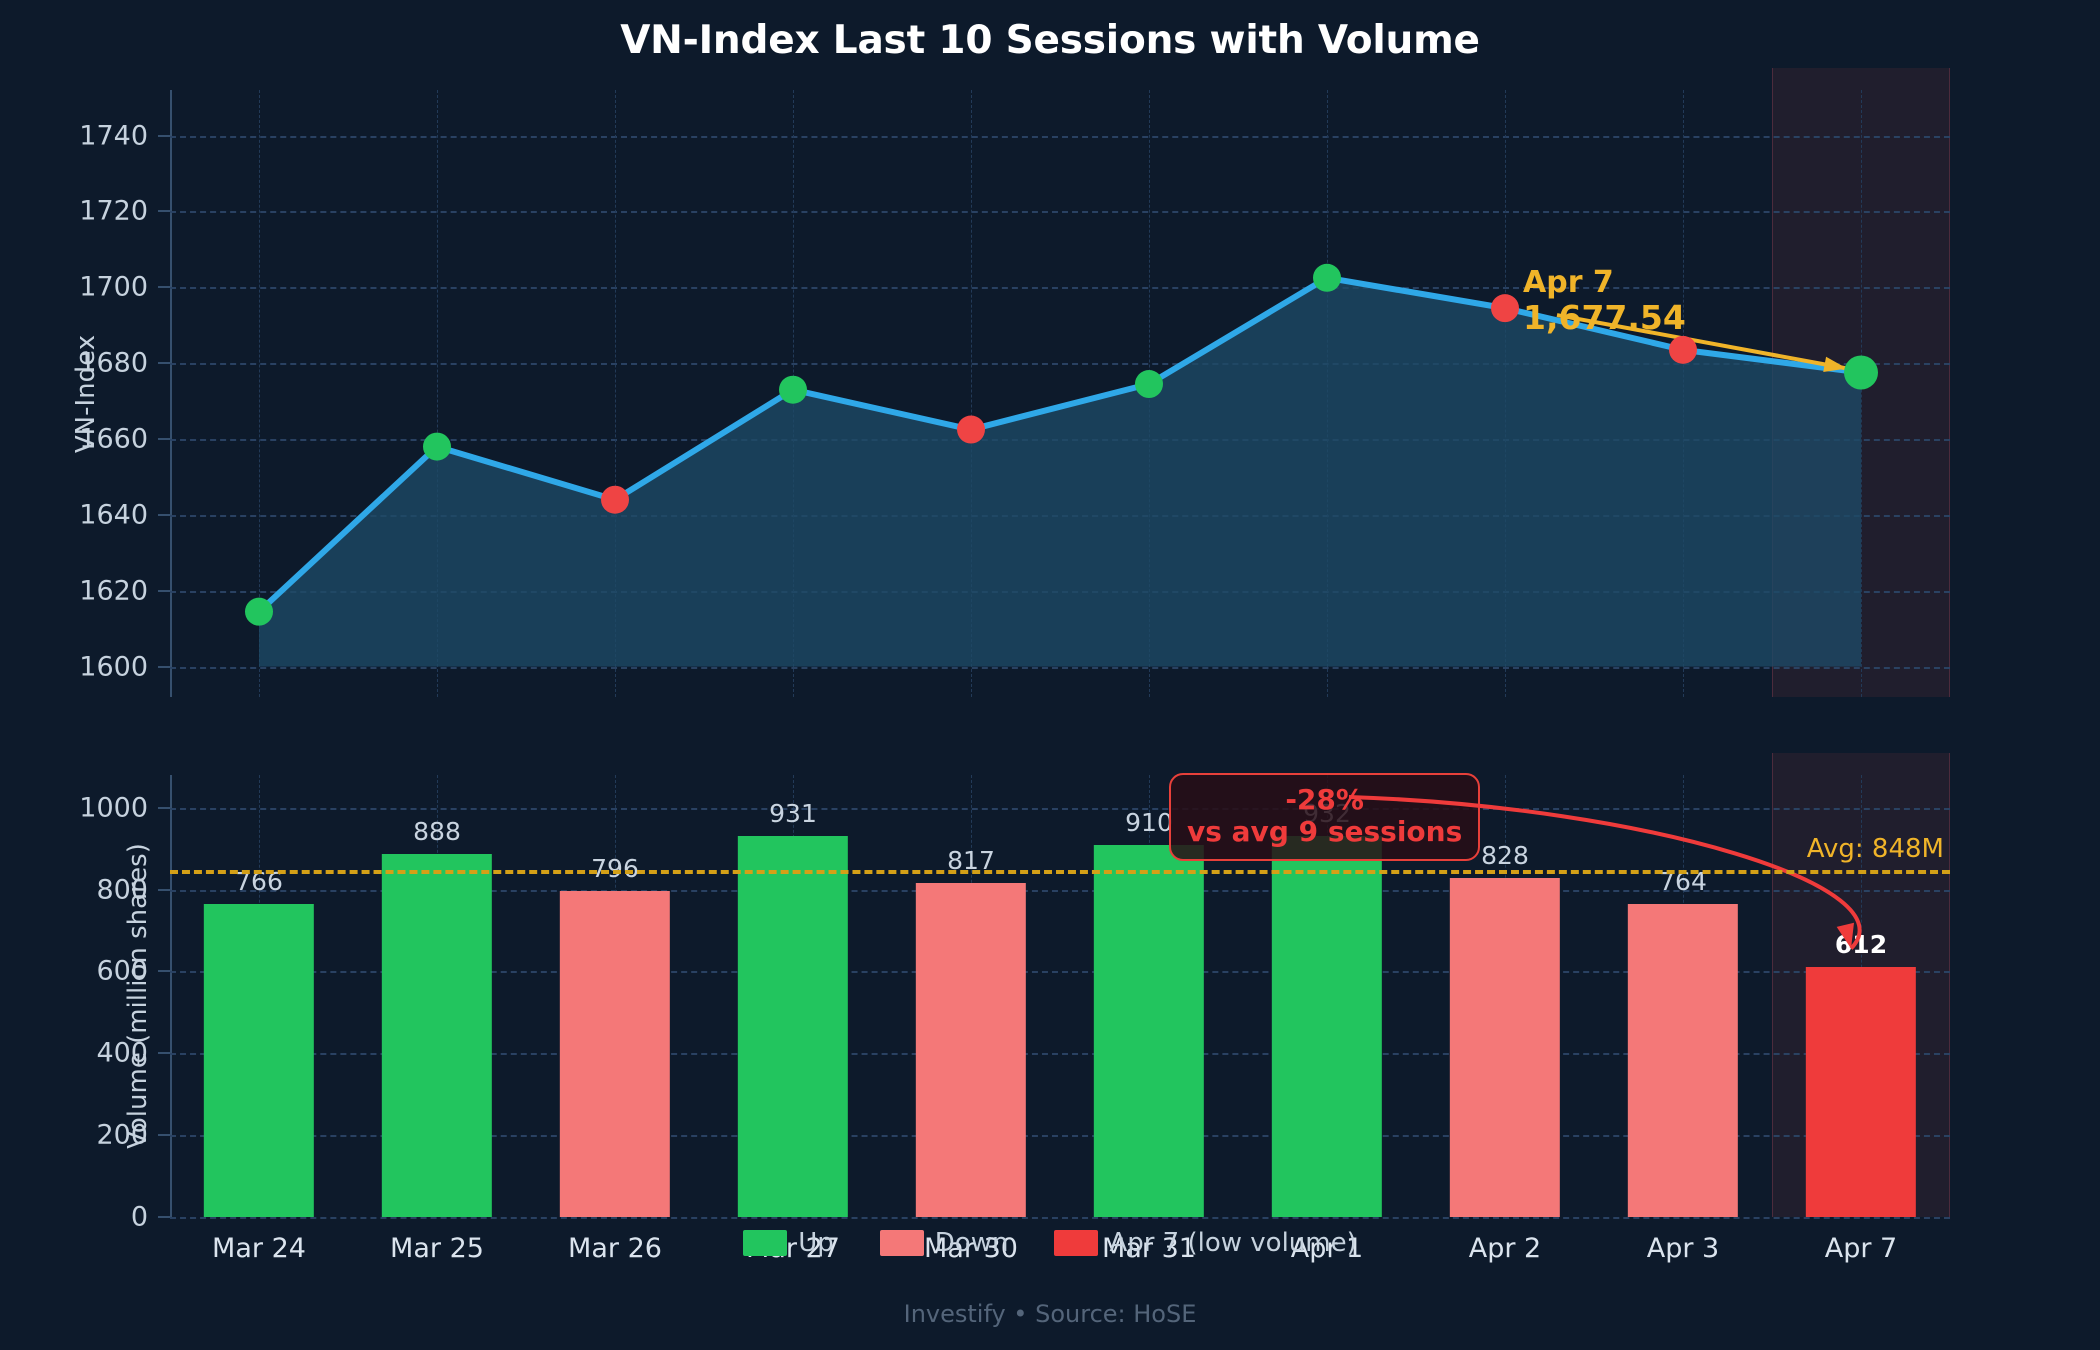 The height and width of the screenshot is (1350, 2100). I want to click on volume-drop-annotation: -28% vs avg 9 sessions, so click(1325, 817).